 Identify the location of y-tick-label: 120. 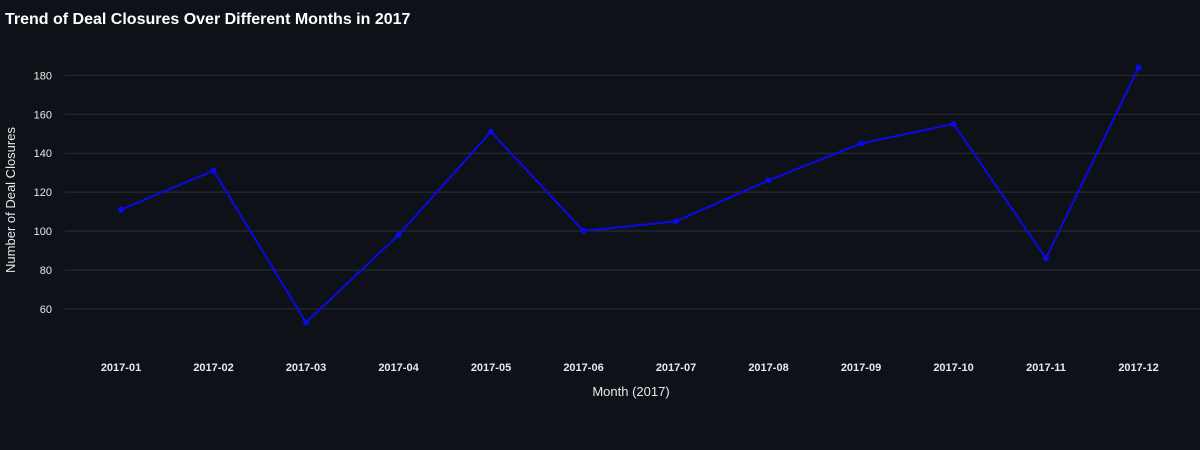
(43, 193).